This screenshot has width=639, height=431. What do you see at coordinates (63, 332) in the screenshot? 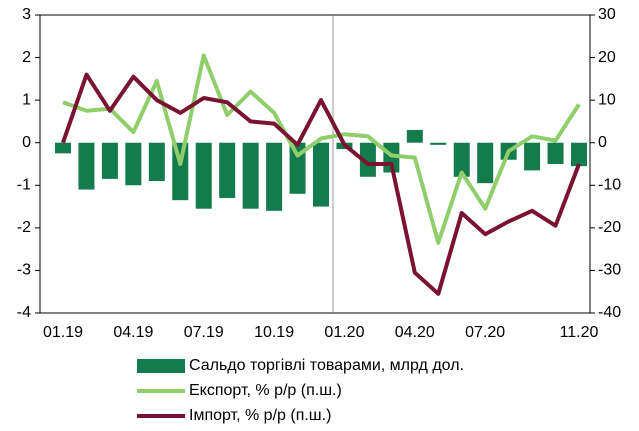
I see `x-tick-label: 01.19` at bounding box center [63, 332].